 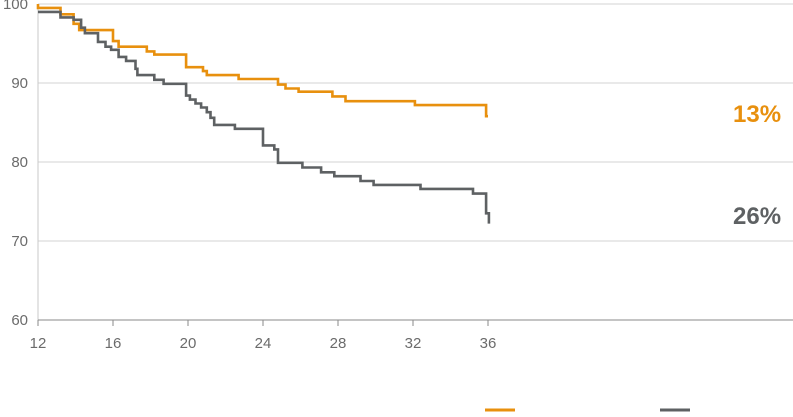 I want to click on x-tick-label: 32, so click(x=413, y=343).